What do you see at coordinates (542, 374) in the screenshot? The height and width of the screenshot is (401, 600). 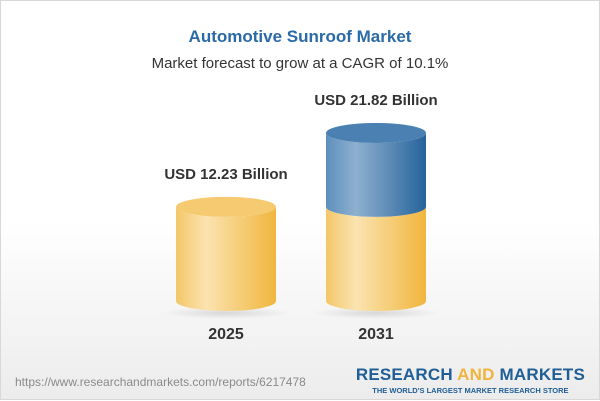 I see `logo-text: MARKETS` at bounding box center [542, 374].